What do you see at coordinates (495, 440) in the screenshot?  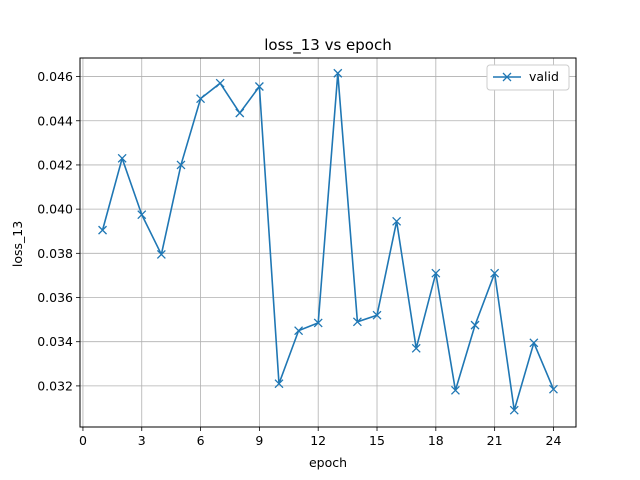 I see `x-tick-label: 21` at bounding box center [495, 440].